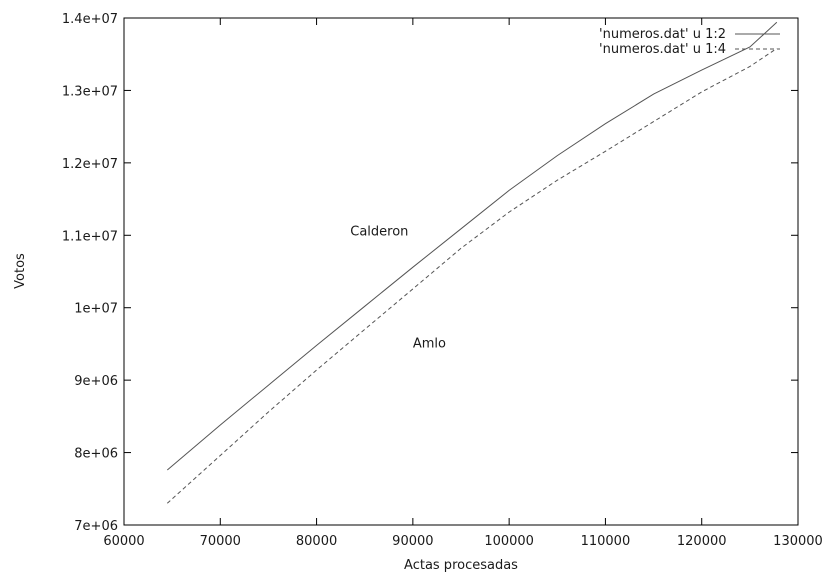  What do you see at coordinates (90, 19) in the screenshot?
I see `y-tick-label: 1.4e+07` at bounding box center [90, 19].